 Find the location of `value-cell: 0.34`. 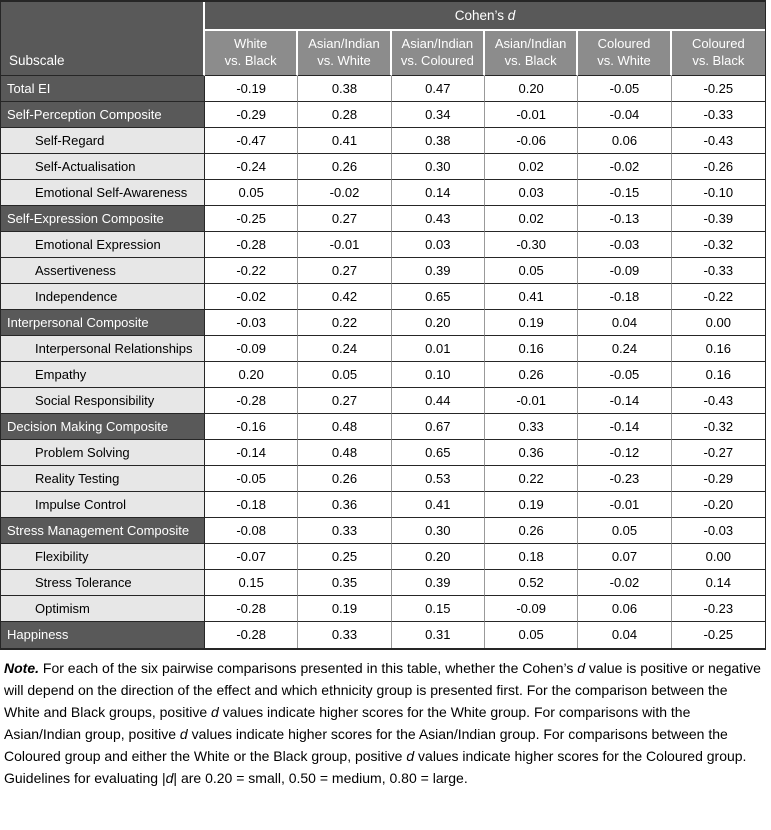

value-cell: 0.34 is located at coordinates (438, 114).